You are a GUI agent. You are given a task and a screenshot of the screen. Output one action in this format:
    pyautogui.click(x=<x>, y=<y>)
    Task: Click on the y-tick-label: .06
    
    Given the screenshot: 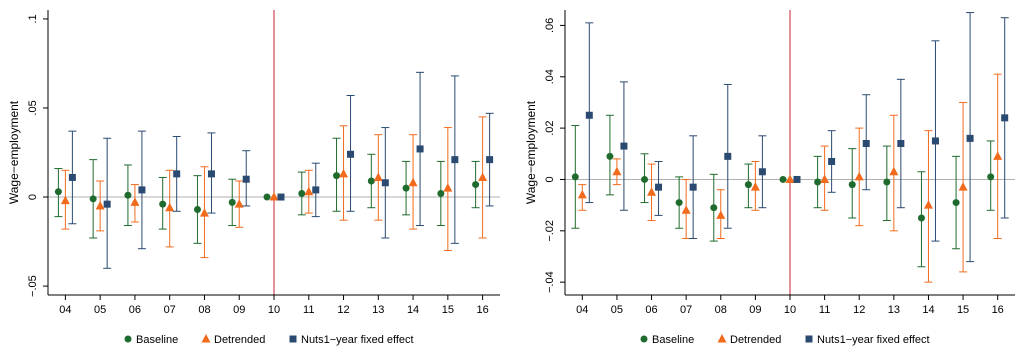 What is the action you would take?
    pyautogui.click(x=550, y=25)
    